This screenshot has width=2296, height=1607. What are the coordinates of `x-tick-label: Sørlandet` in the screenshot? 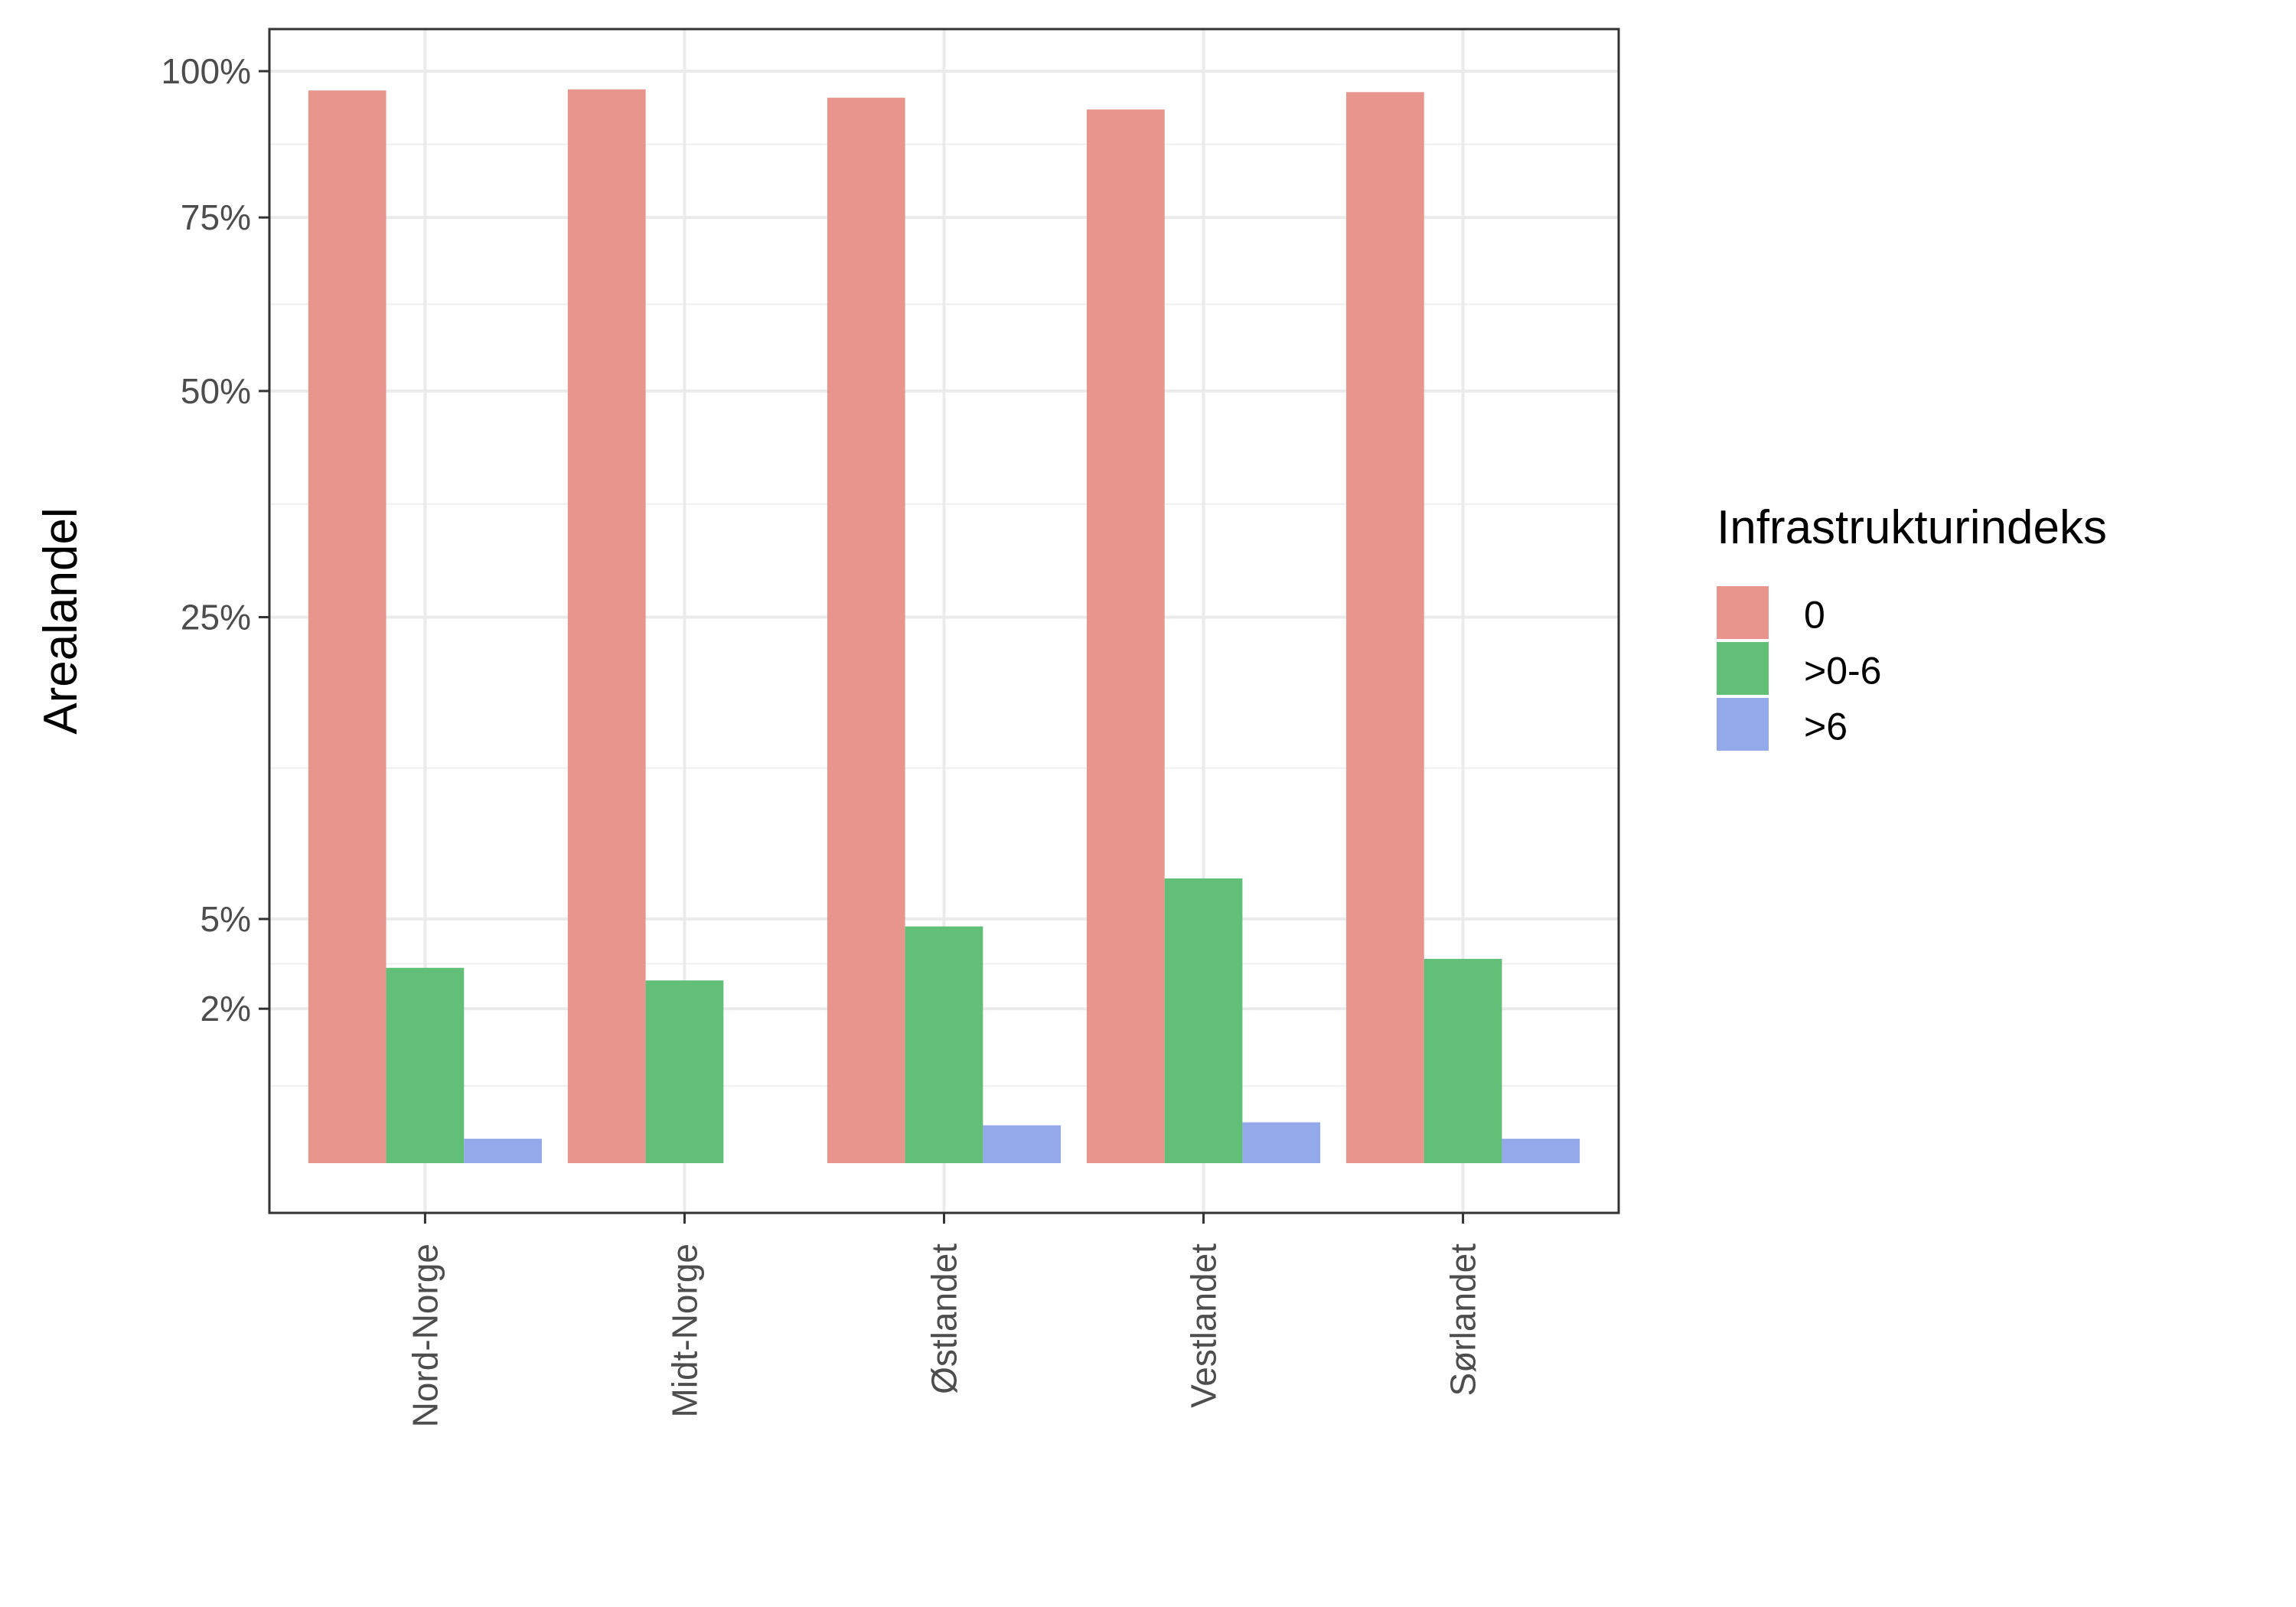 It's located at (1463, 1320).